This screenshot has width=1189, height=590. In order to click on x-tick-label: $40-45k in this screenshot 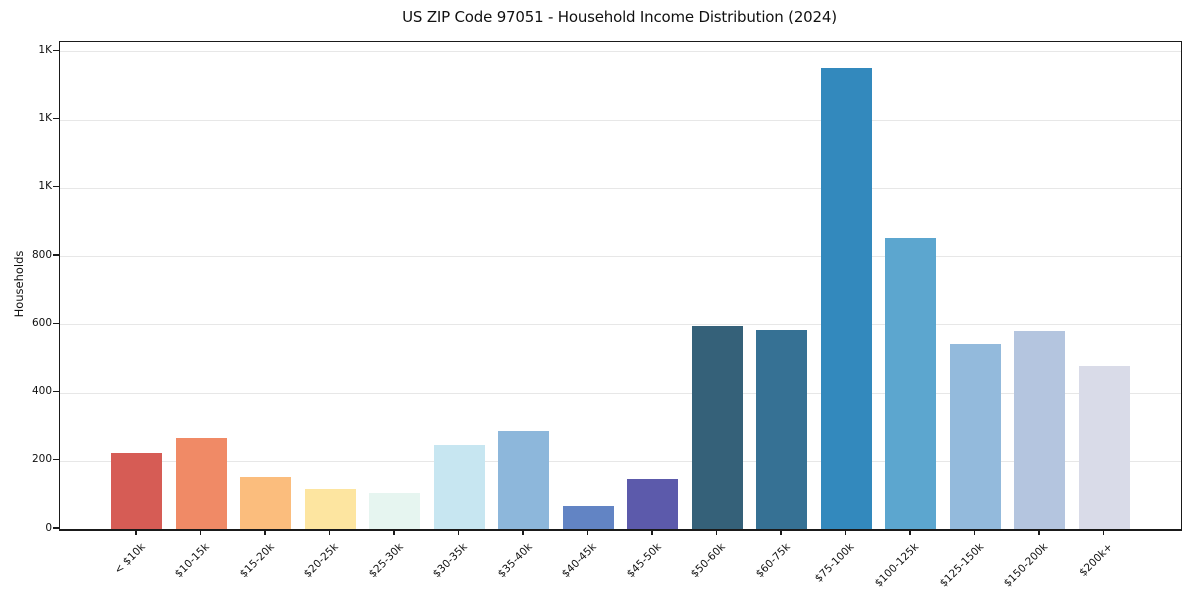, I will do `click(579, 561)`.